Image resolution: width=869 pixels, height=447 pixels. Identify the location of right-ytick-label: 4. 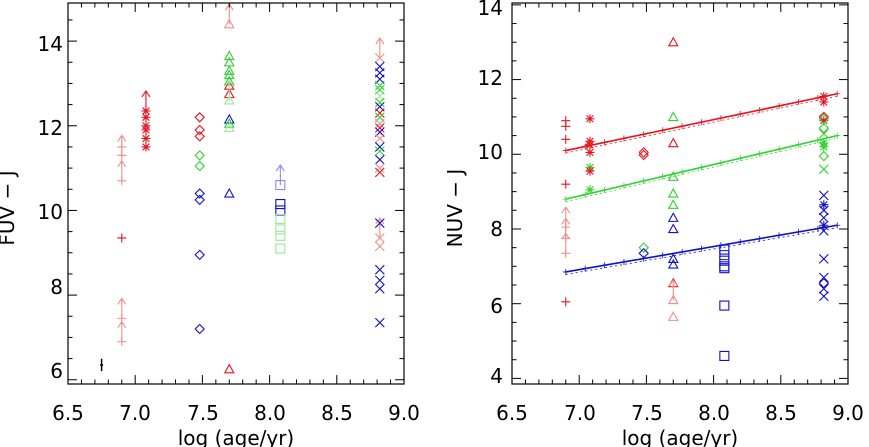
(496, 376).